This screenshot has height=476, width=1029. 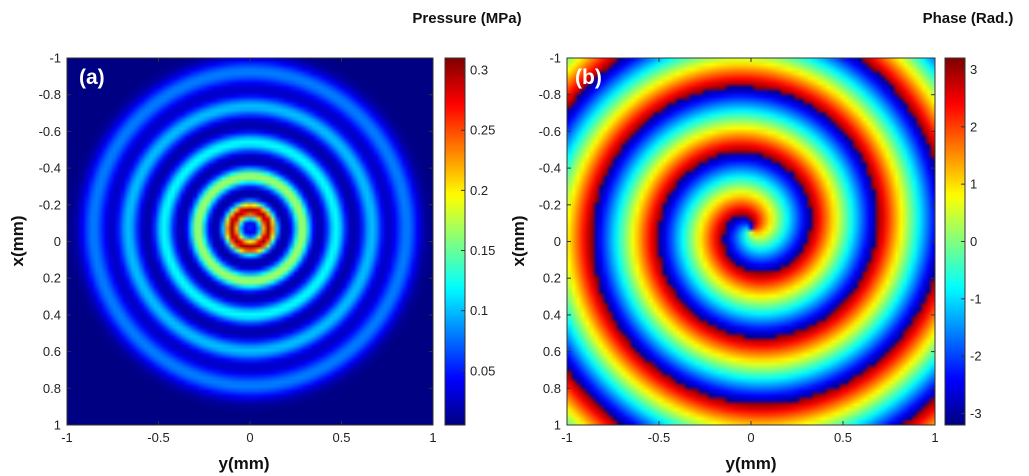 What do you see at coordinates (976, 356) in the screenshot?
I see `colorbar-tick-label: -2` at bounding box center [976, 356].